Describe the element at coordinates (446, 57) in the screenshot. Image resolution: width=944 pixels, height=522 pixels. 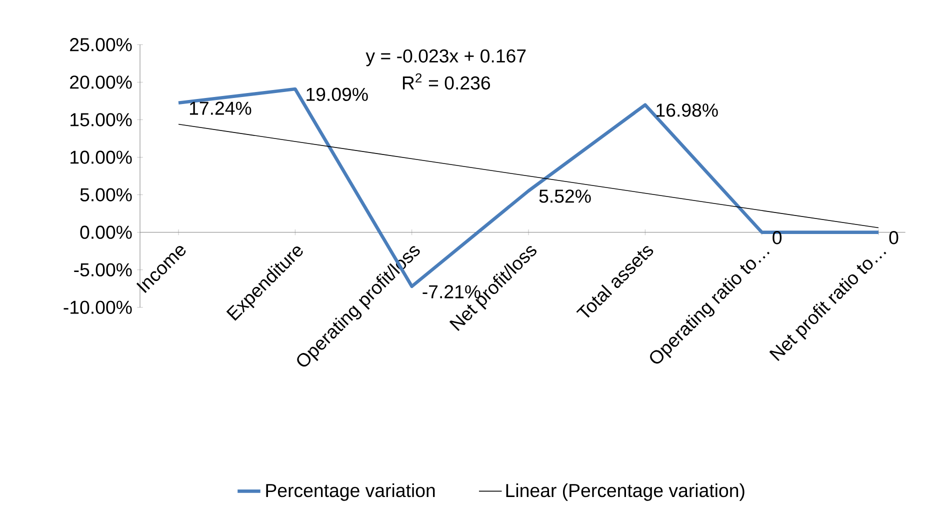
I see `annotation: y = -0.023x + 0.167` at that location.